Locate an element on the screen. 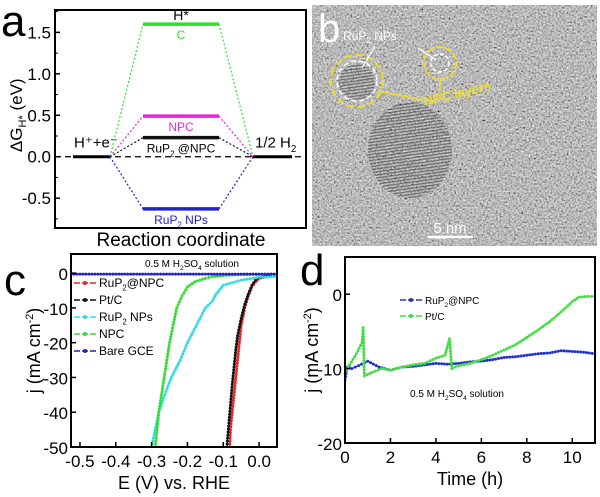 Image resolution: width=600 pixels, height=497 pixels. legend-item: Pt/C is located at coordinates (422, 317).